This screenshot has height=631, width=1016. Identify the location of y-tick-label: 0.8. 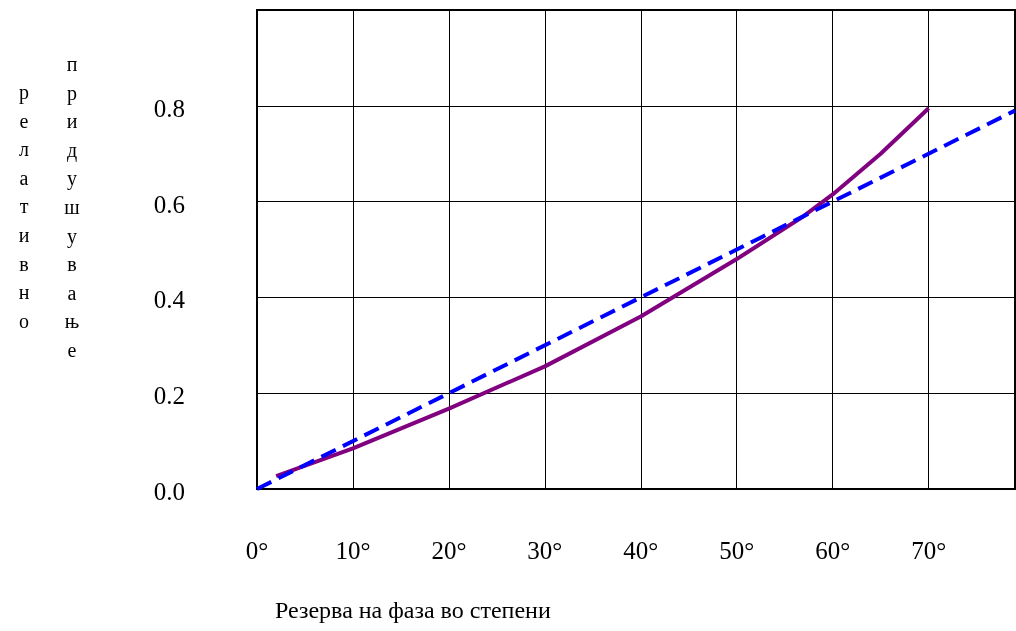
(169, 108).